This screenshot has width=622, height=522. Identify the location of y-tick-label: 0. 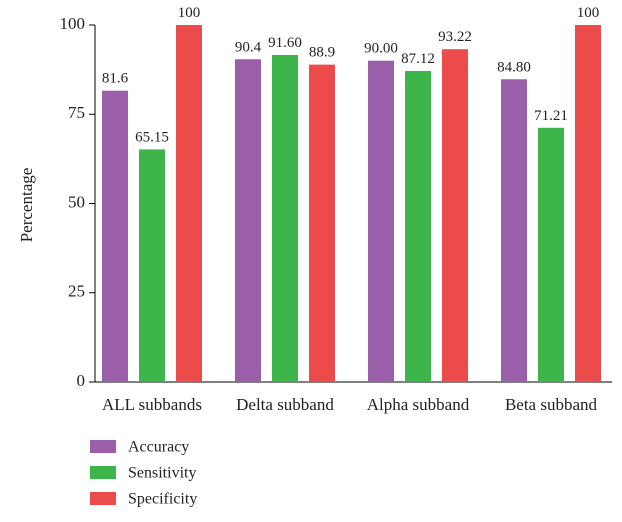
(81, 380).